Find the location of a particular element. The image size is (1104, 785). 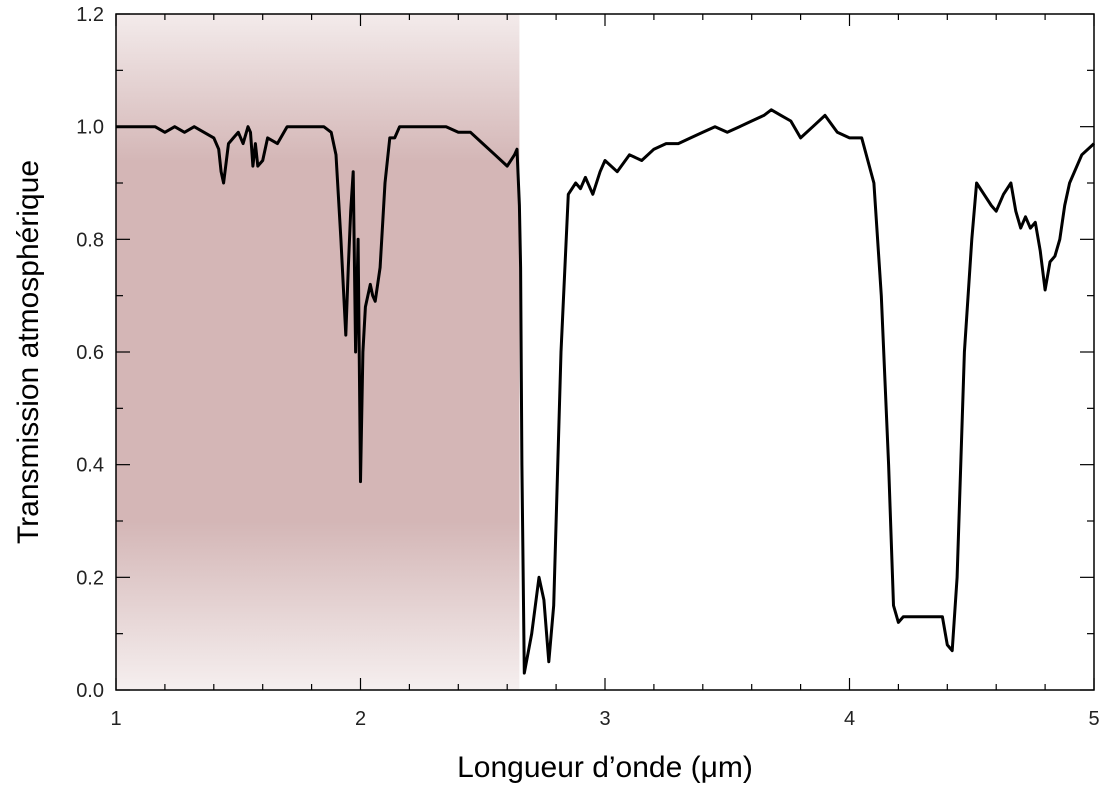

x-tick-label: 5 is located at coordinates (1093, 719).